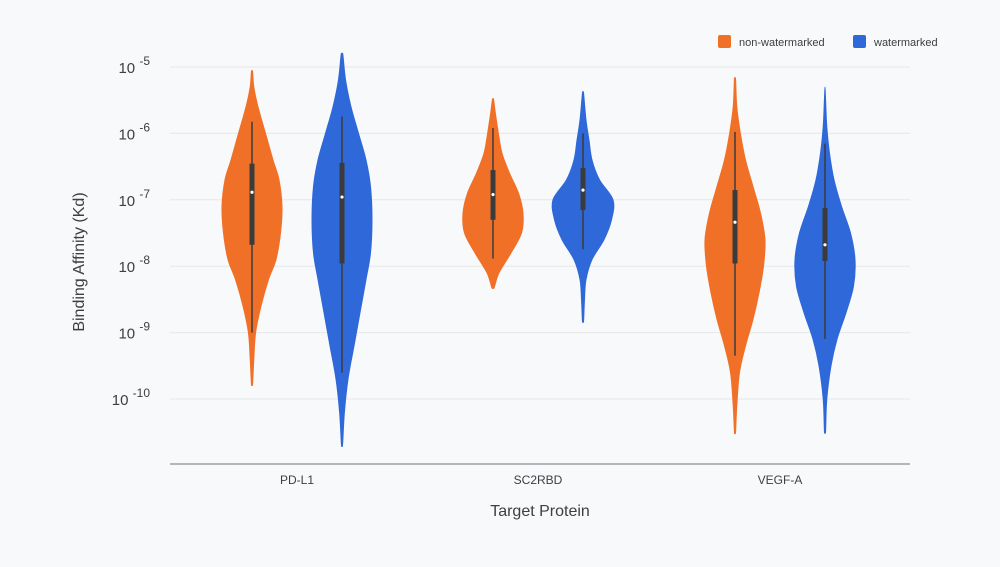 Image resolution: width=1000 pixels, height=567 pixels. Describe the element at coordinates (905, 43) in the screenshot. I see `legend-label: watermarked` at that location.